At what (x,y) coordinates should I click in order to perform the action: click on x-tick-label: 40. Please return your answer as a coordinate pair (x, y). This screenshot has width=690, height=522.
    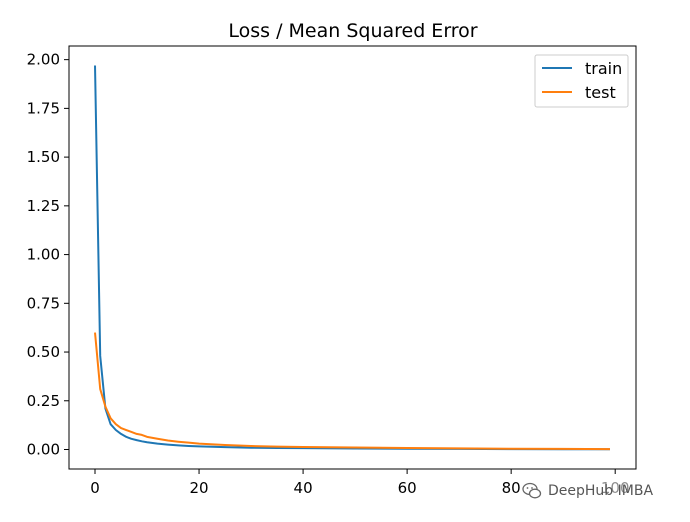
    Looking at the image, I should click on (303, 488).